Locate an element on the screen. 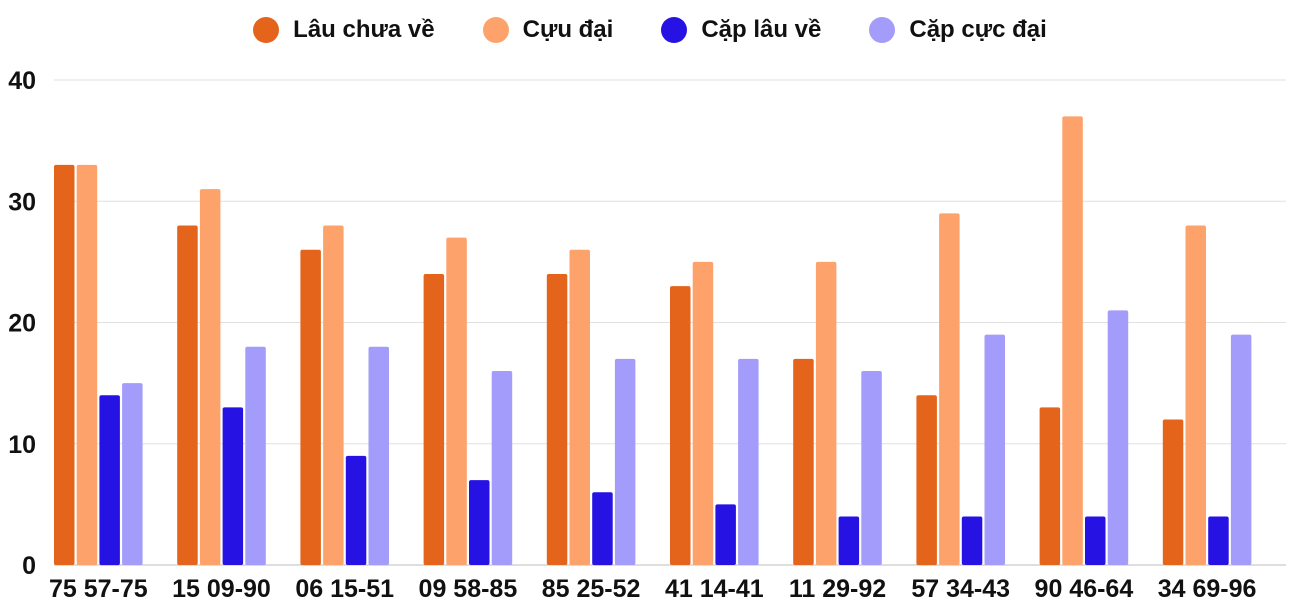  legend-item-lau-chua-ve: Lâu chưa về is located at coordinates (344, 30).